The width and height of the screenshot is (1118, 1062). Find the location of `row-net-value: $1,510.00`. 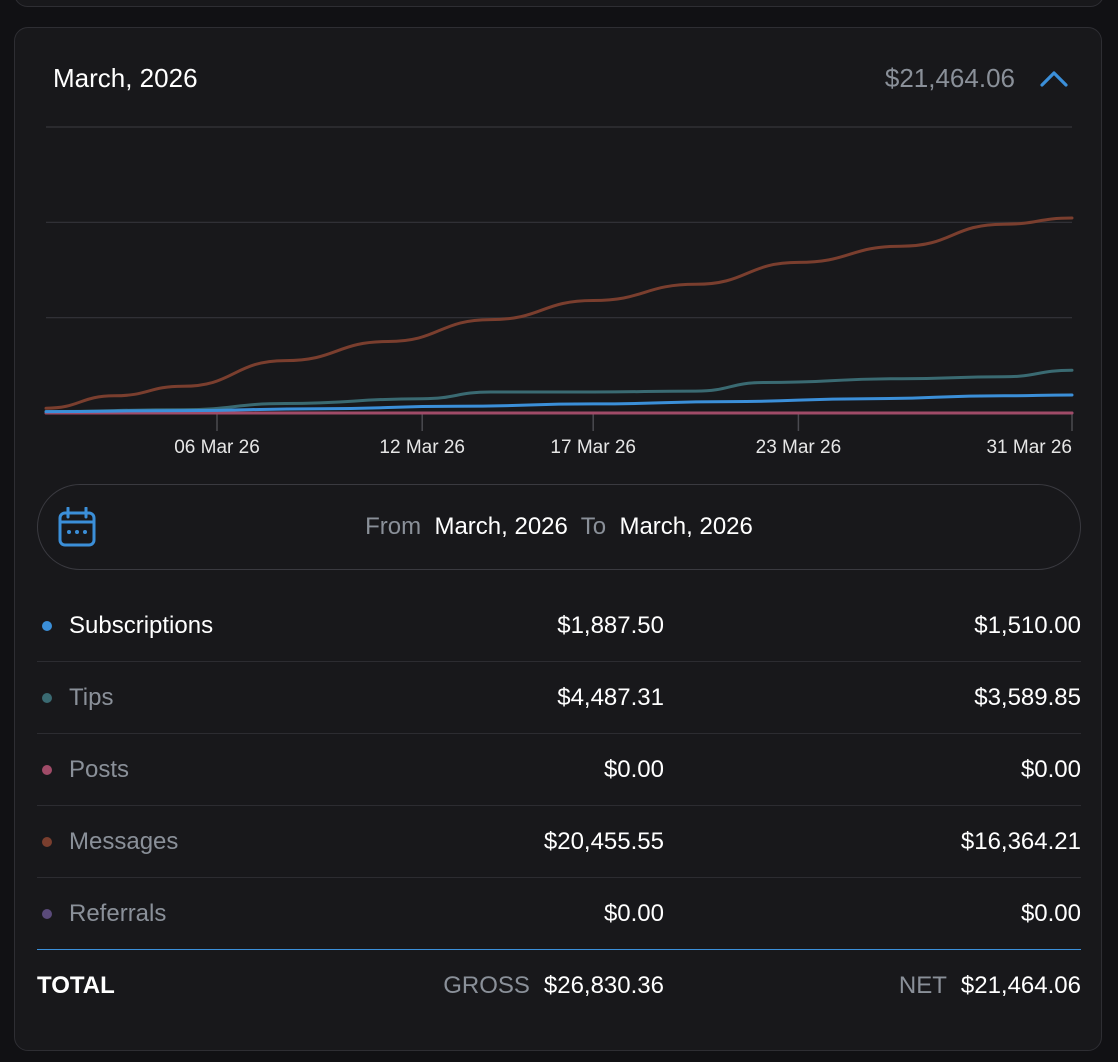

row-net-value: $1,510.00 is located at coordinates (1027, 625).